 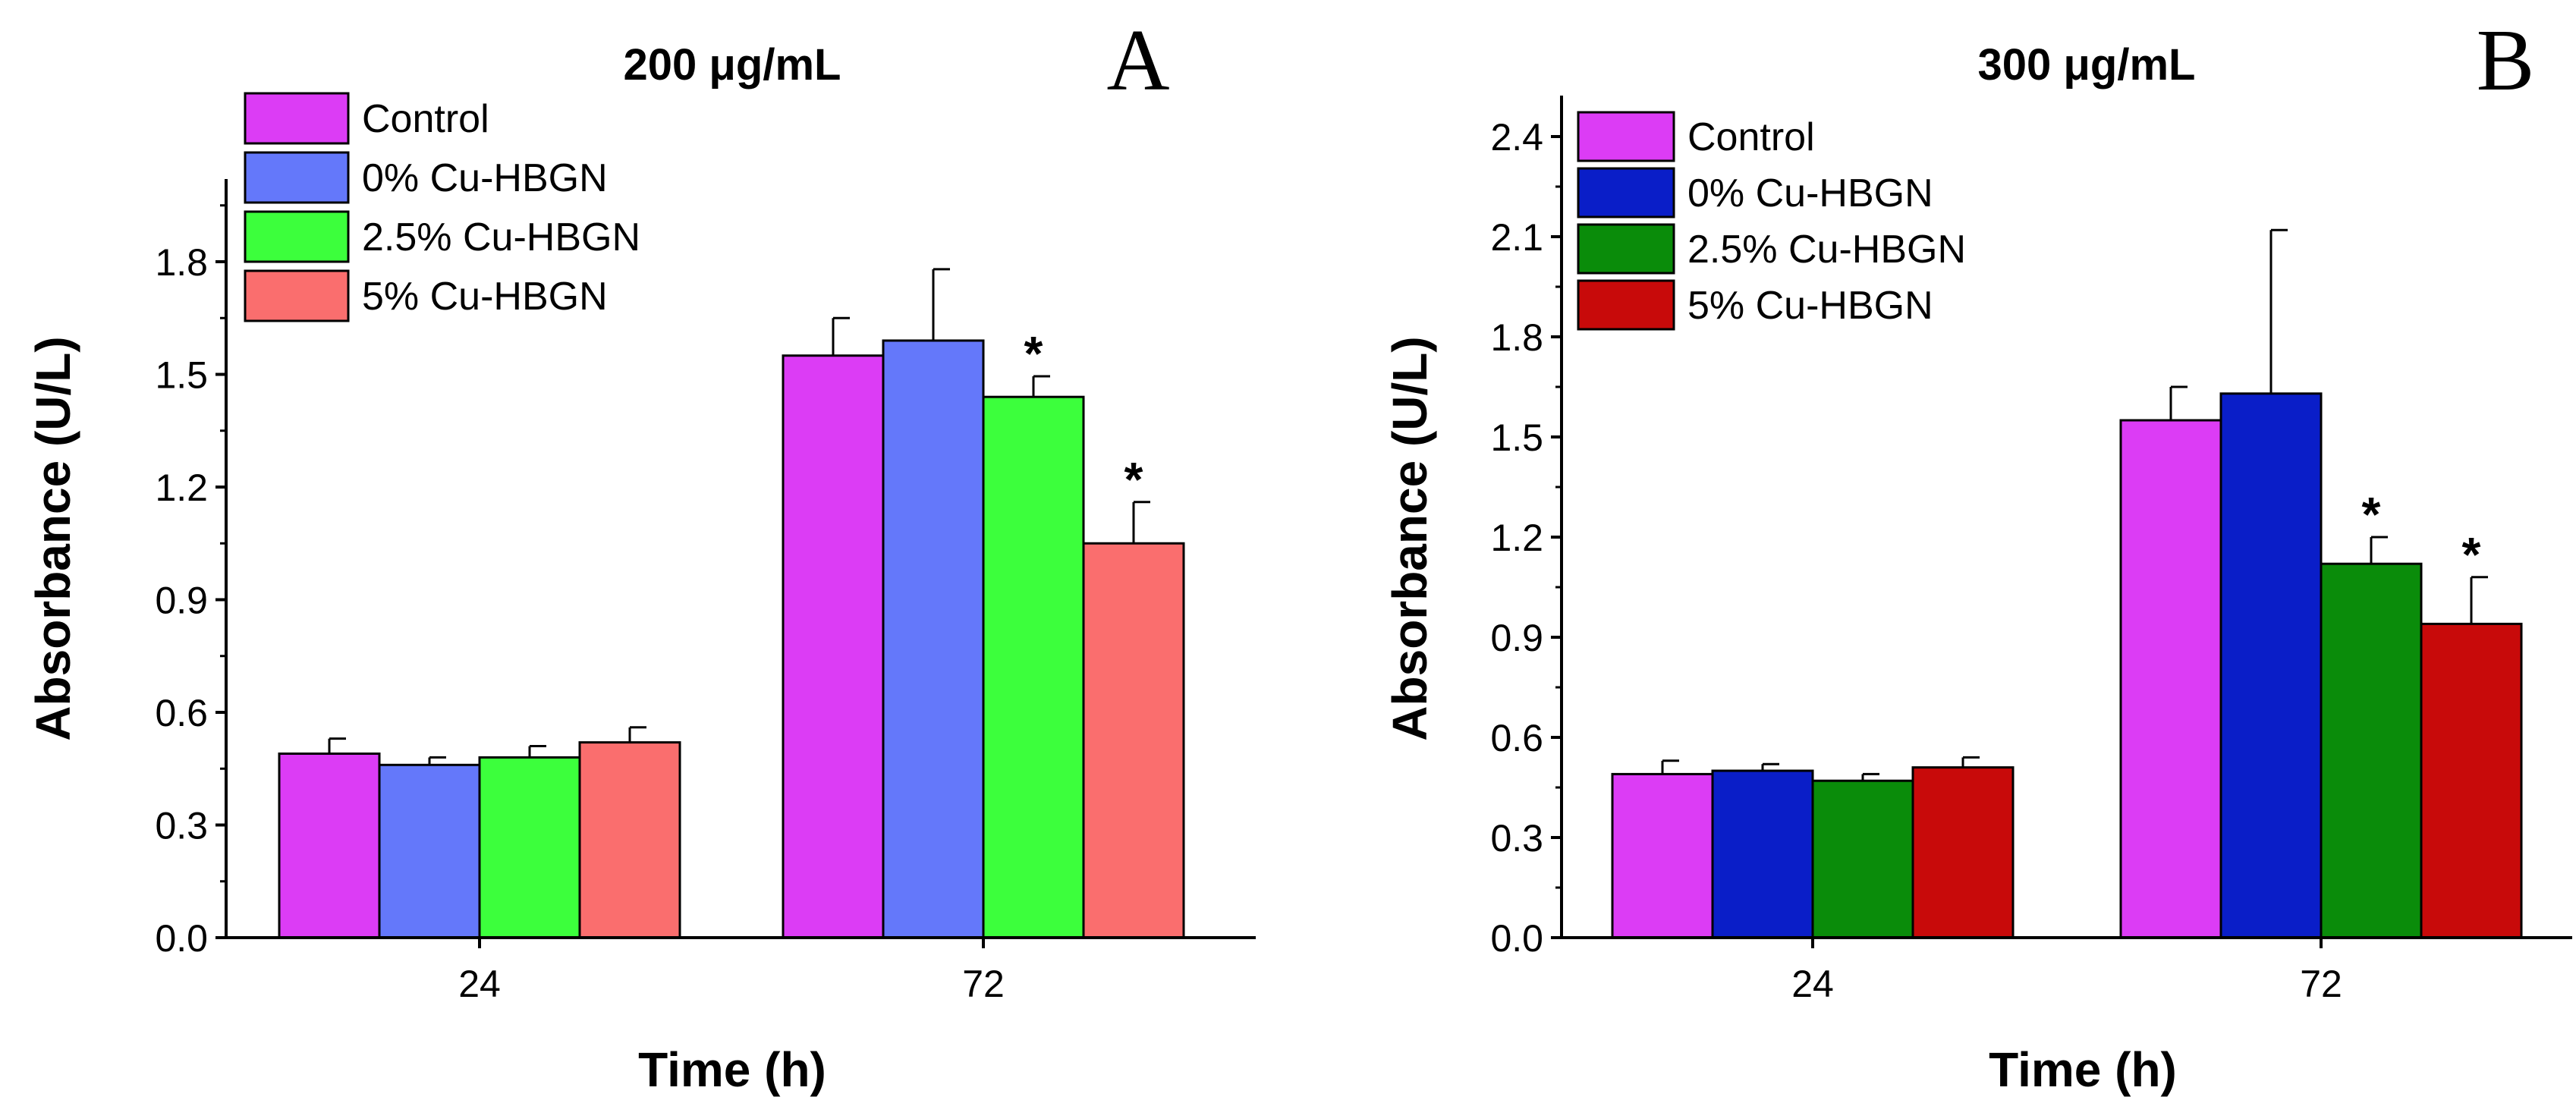 I want to click on y-ticks: 0.0 0.3 0.6 0.9 1.2 1.5 1.8, so click(x=190, y=582).